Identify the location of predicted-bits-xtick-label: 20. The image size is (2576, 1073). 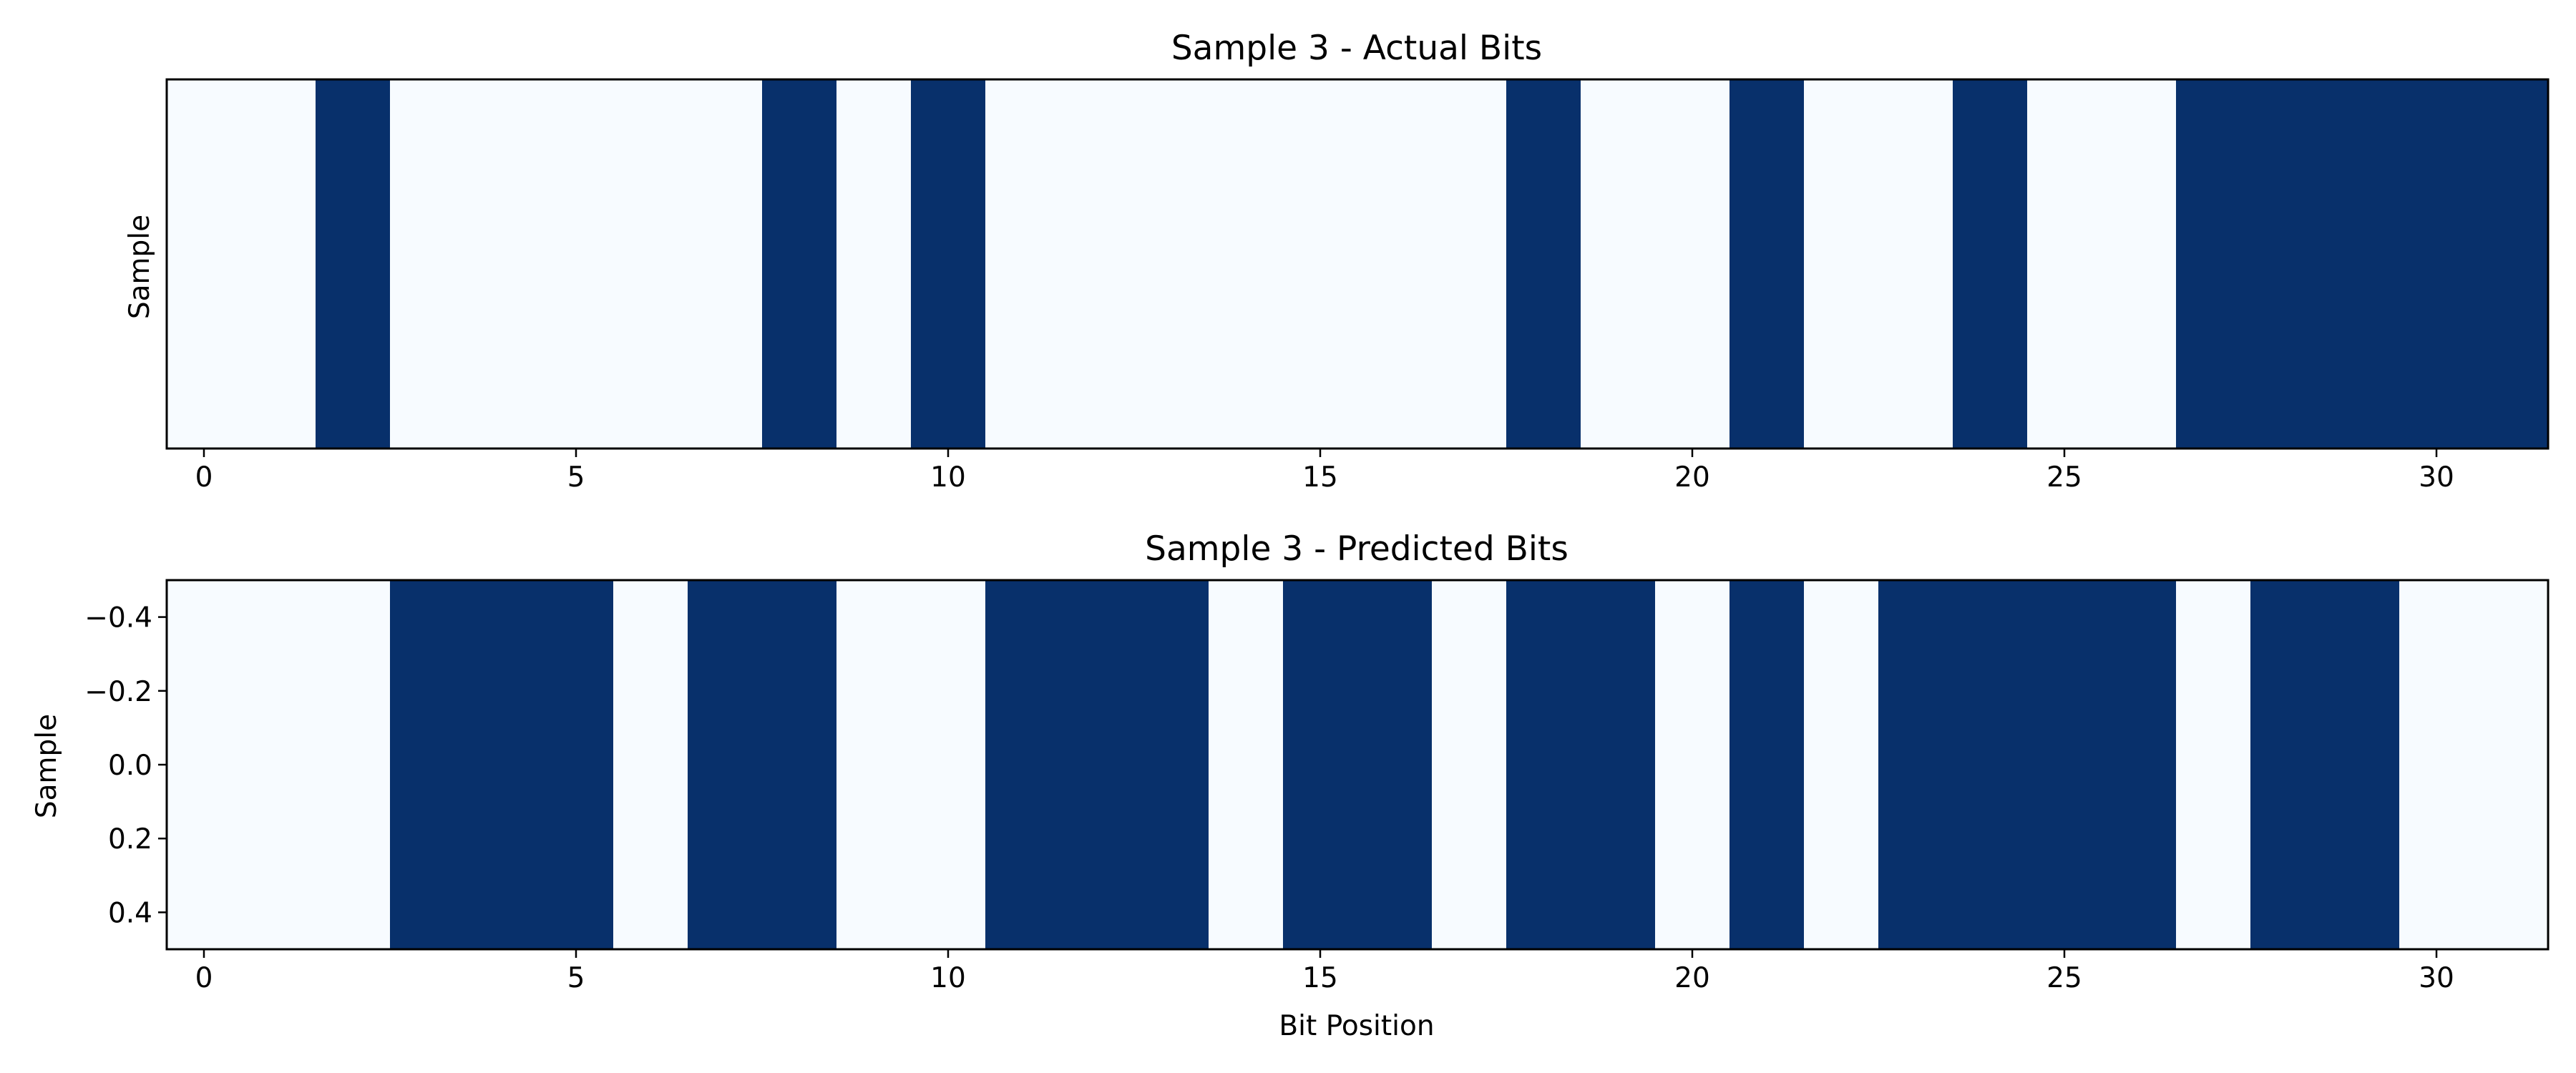
(1692, 978).